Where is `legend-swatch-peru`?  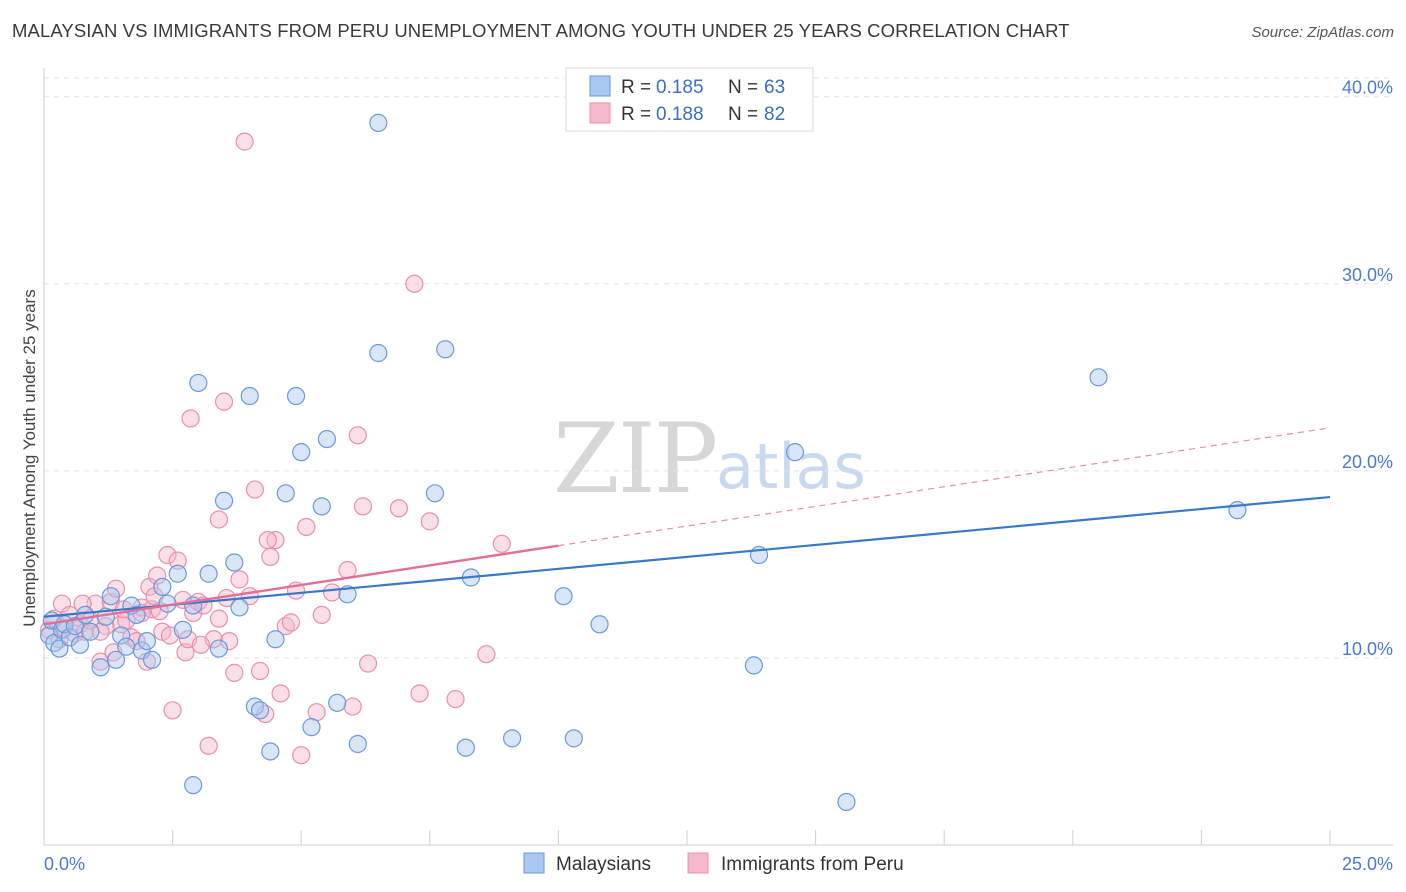
legend-swatch-peru is located at coordinates (600, 113).